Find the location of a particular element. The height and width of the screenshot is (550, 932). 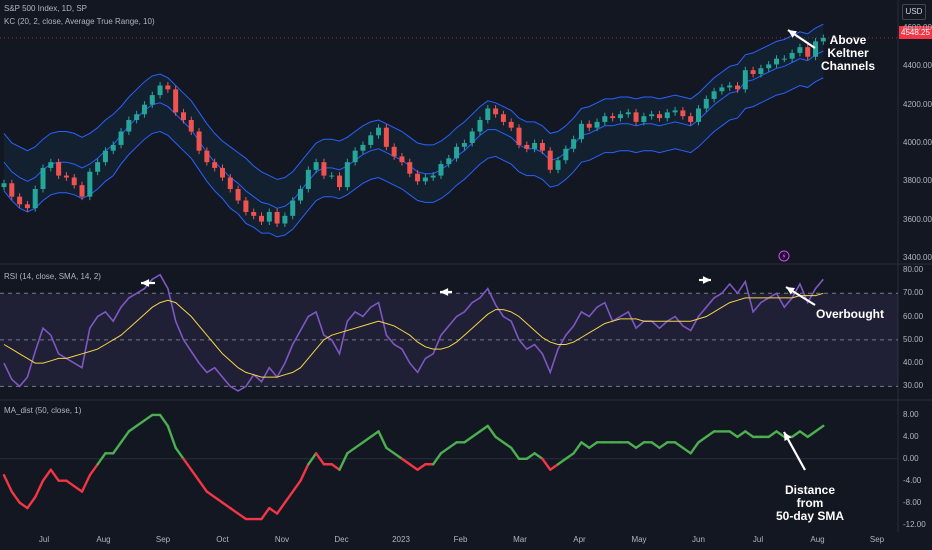

currency-button: USD is located at coordinates (914, 12).